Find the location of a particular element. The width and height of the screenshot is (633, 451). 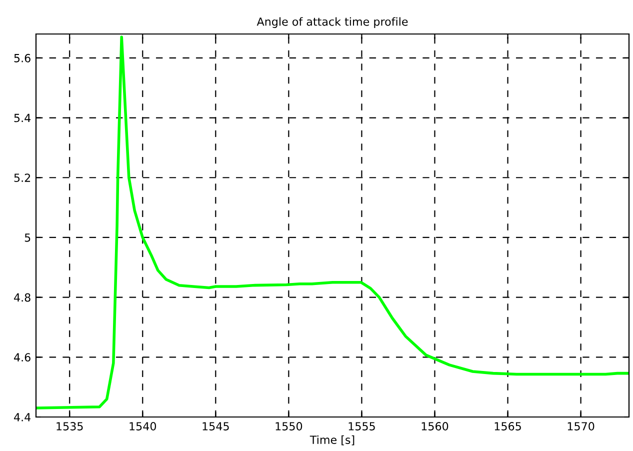

y-tick-label: 4.8 is located at coordinates (22, 297).